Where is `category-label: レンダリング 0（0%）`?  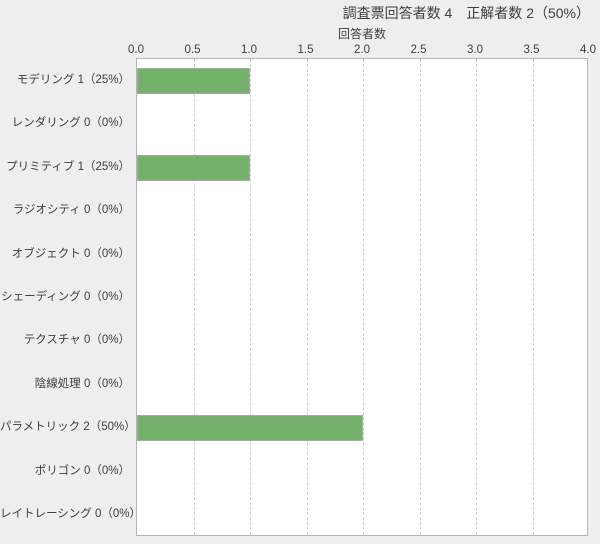
category-label: レンダリング 0（0%） is located at coordinates (70, 123).